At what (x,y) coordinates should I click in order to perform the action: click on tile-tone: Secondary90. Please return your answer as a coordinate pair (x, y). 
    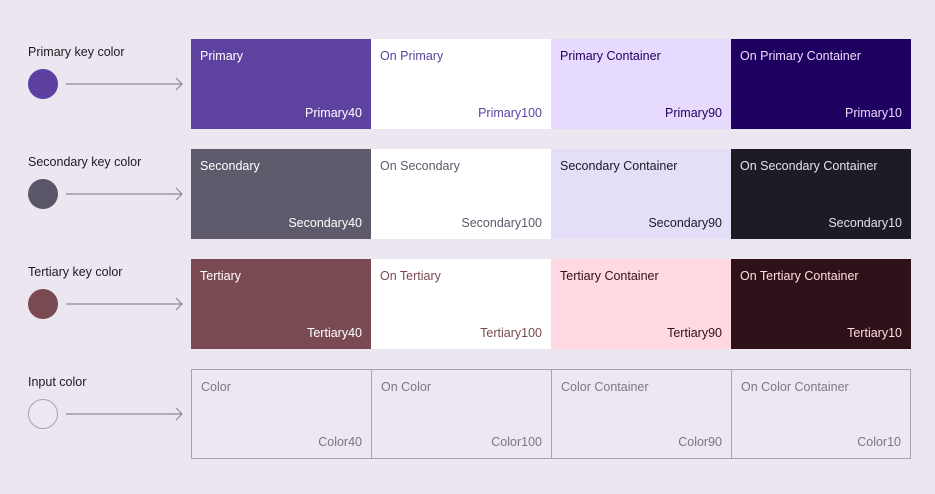
    Looking at the image, I should click on (685, 223).